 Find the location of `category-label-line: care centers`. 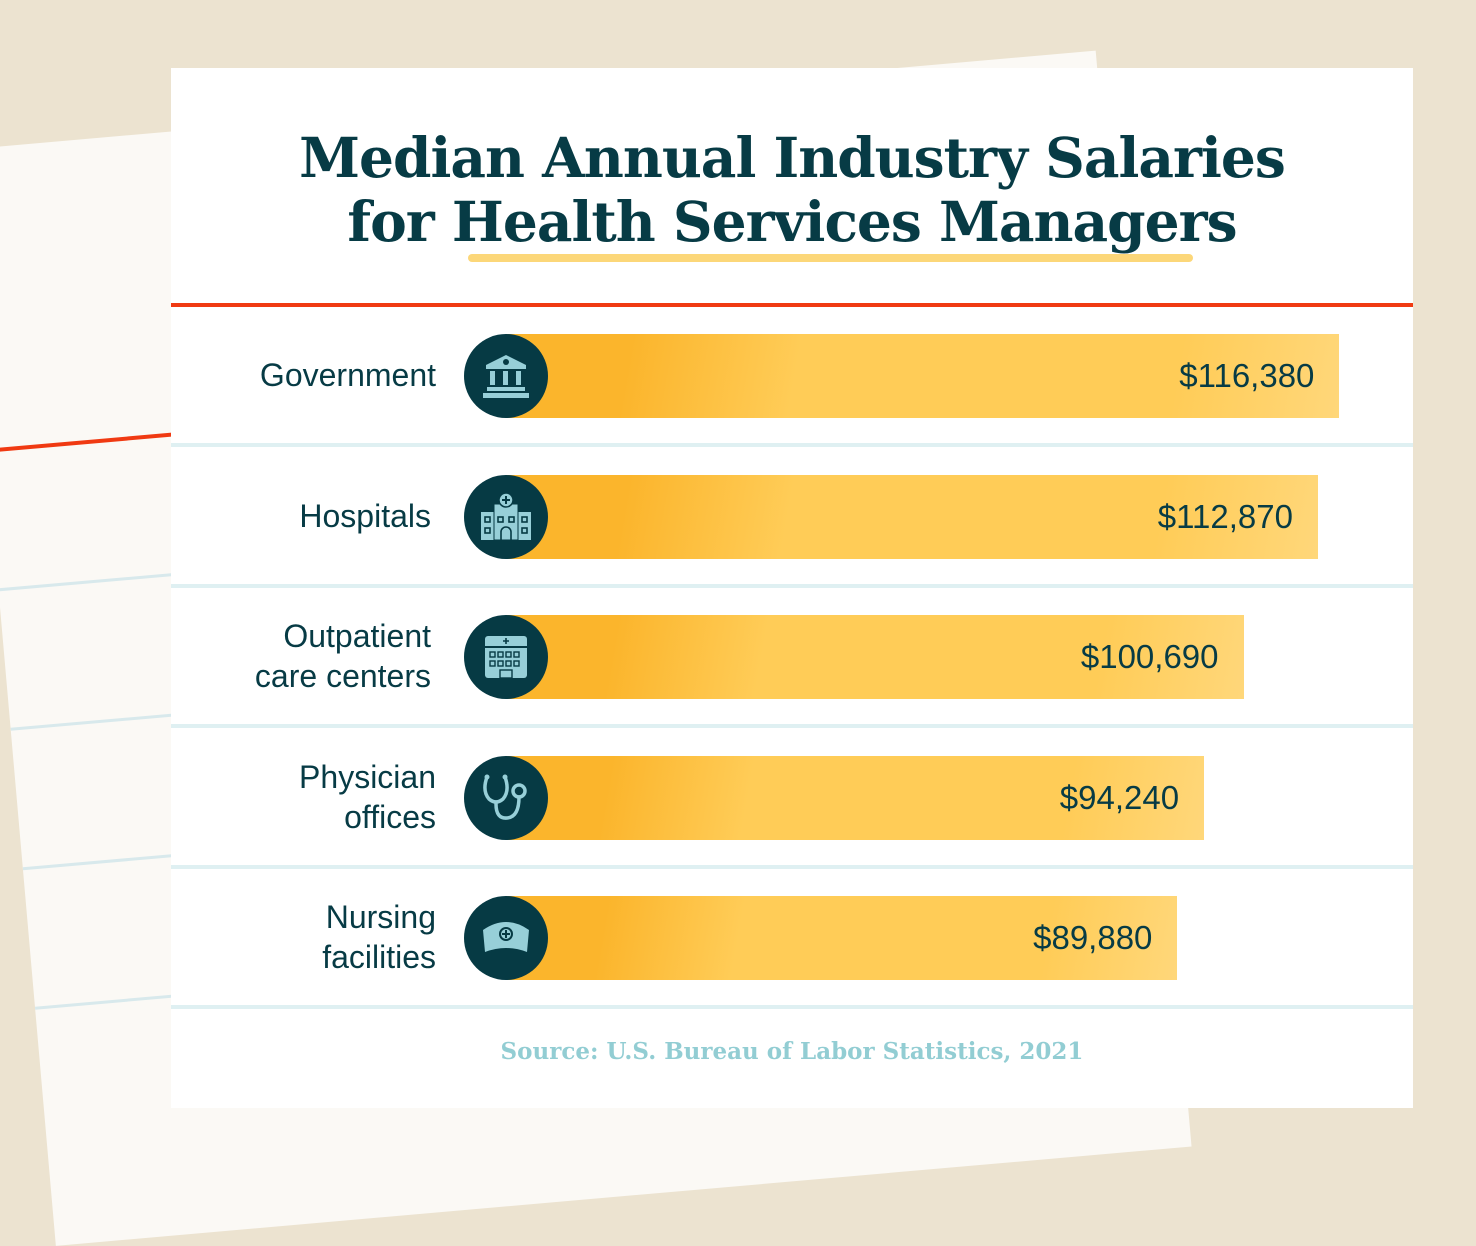

category-label-line: care centers is located at coordinates (342, 676).